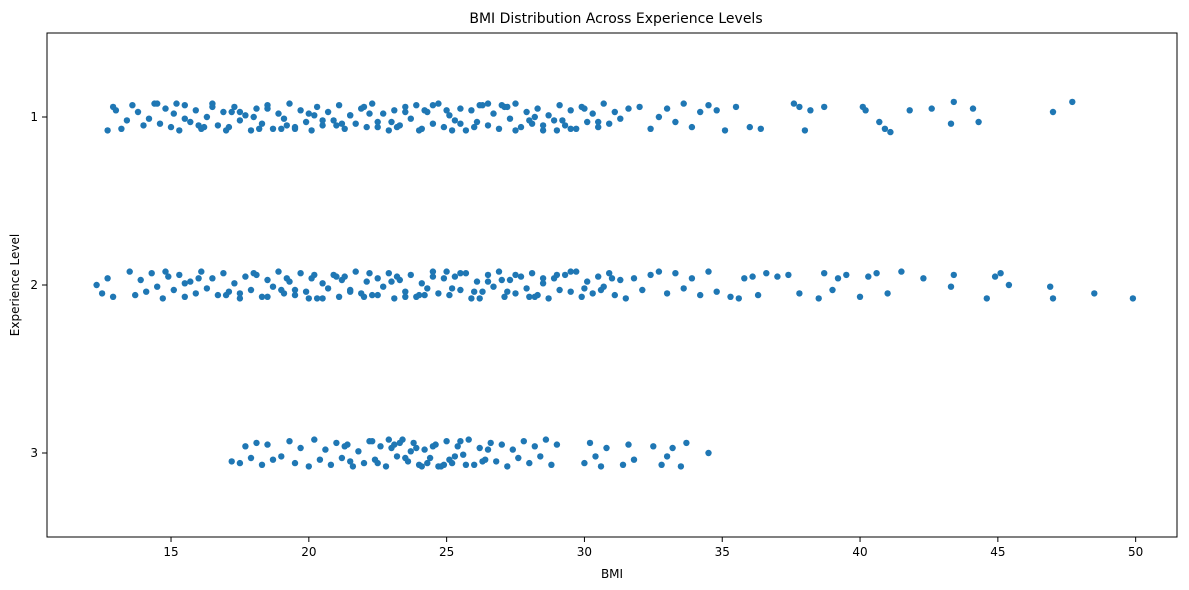 The image size is (1189, 590). I want to click on x-axis-ticks: 15 20 25 30 35 40 45 50, so click(653, 548).